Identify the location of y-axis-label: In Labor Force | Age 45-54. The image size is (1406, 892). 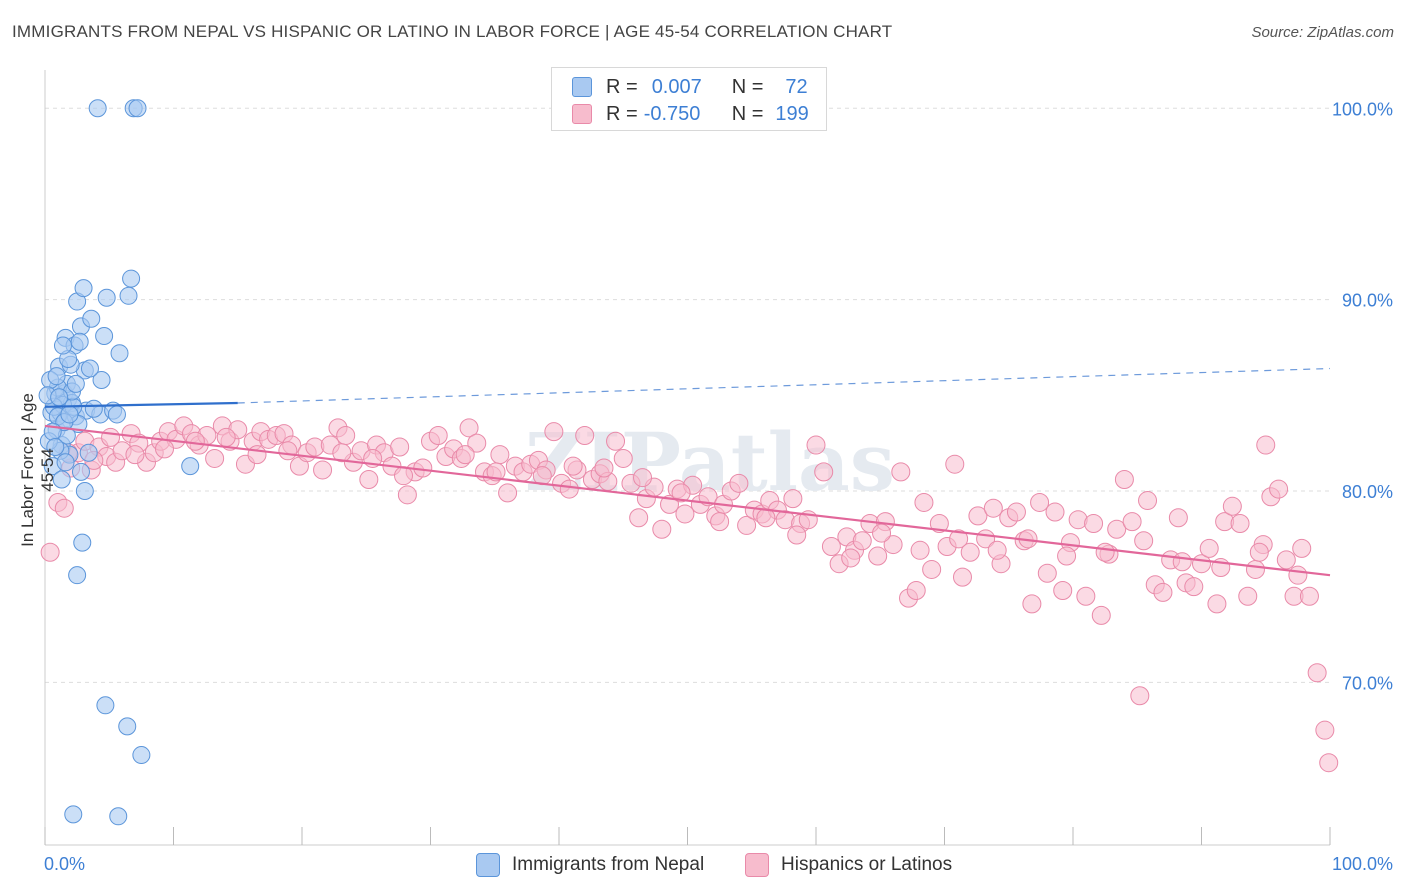
(37, 470).